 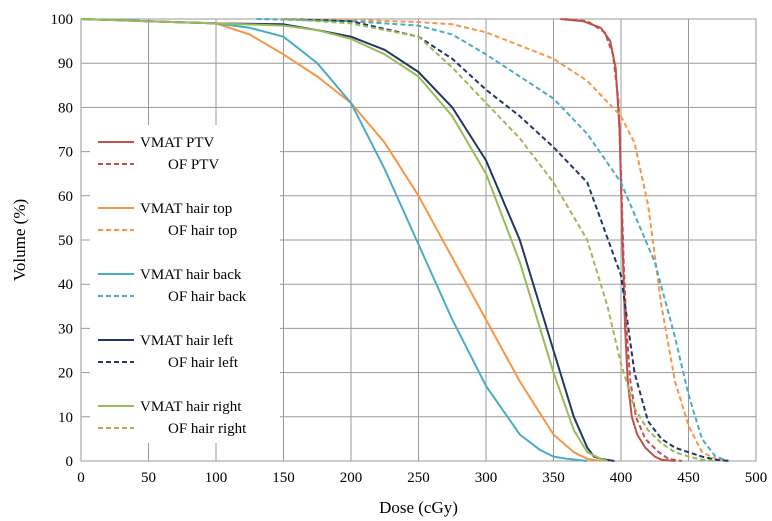 I want to click on y-tick-label: 100, so click(x=62, y=20).